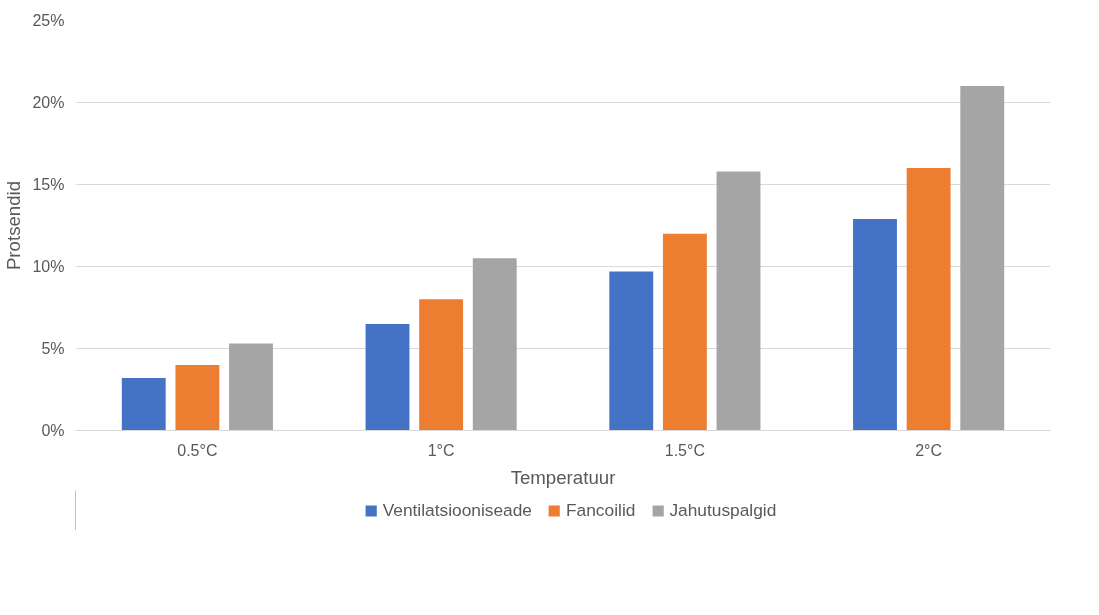 Image resolution: width=1099 pixels, height=615 pixels. I want to click on y-tick-label: 25%, so click(48, 20).